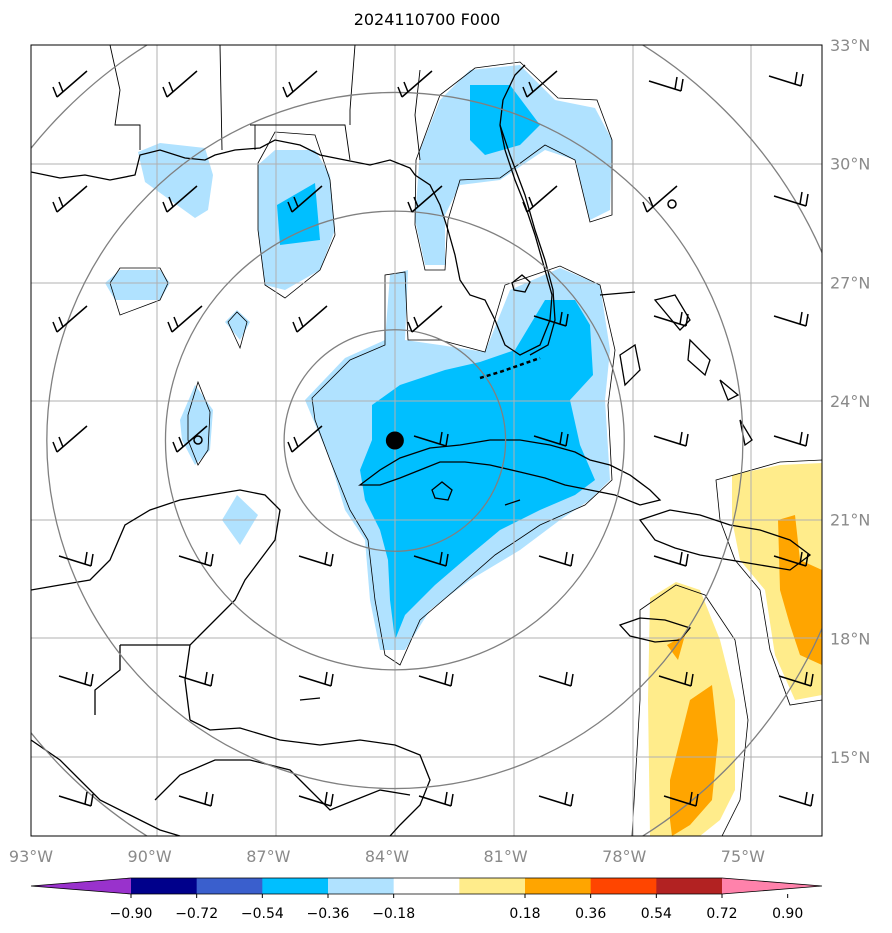 The width and height of the screenshot is (892, 933). I want to click on honduras-coast, so click(106, 787).